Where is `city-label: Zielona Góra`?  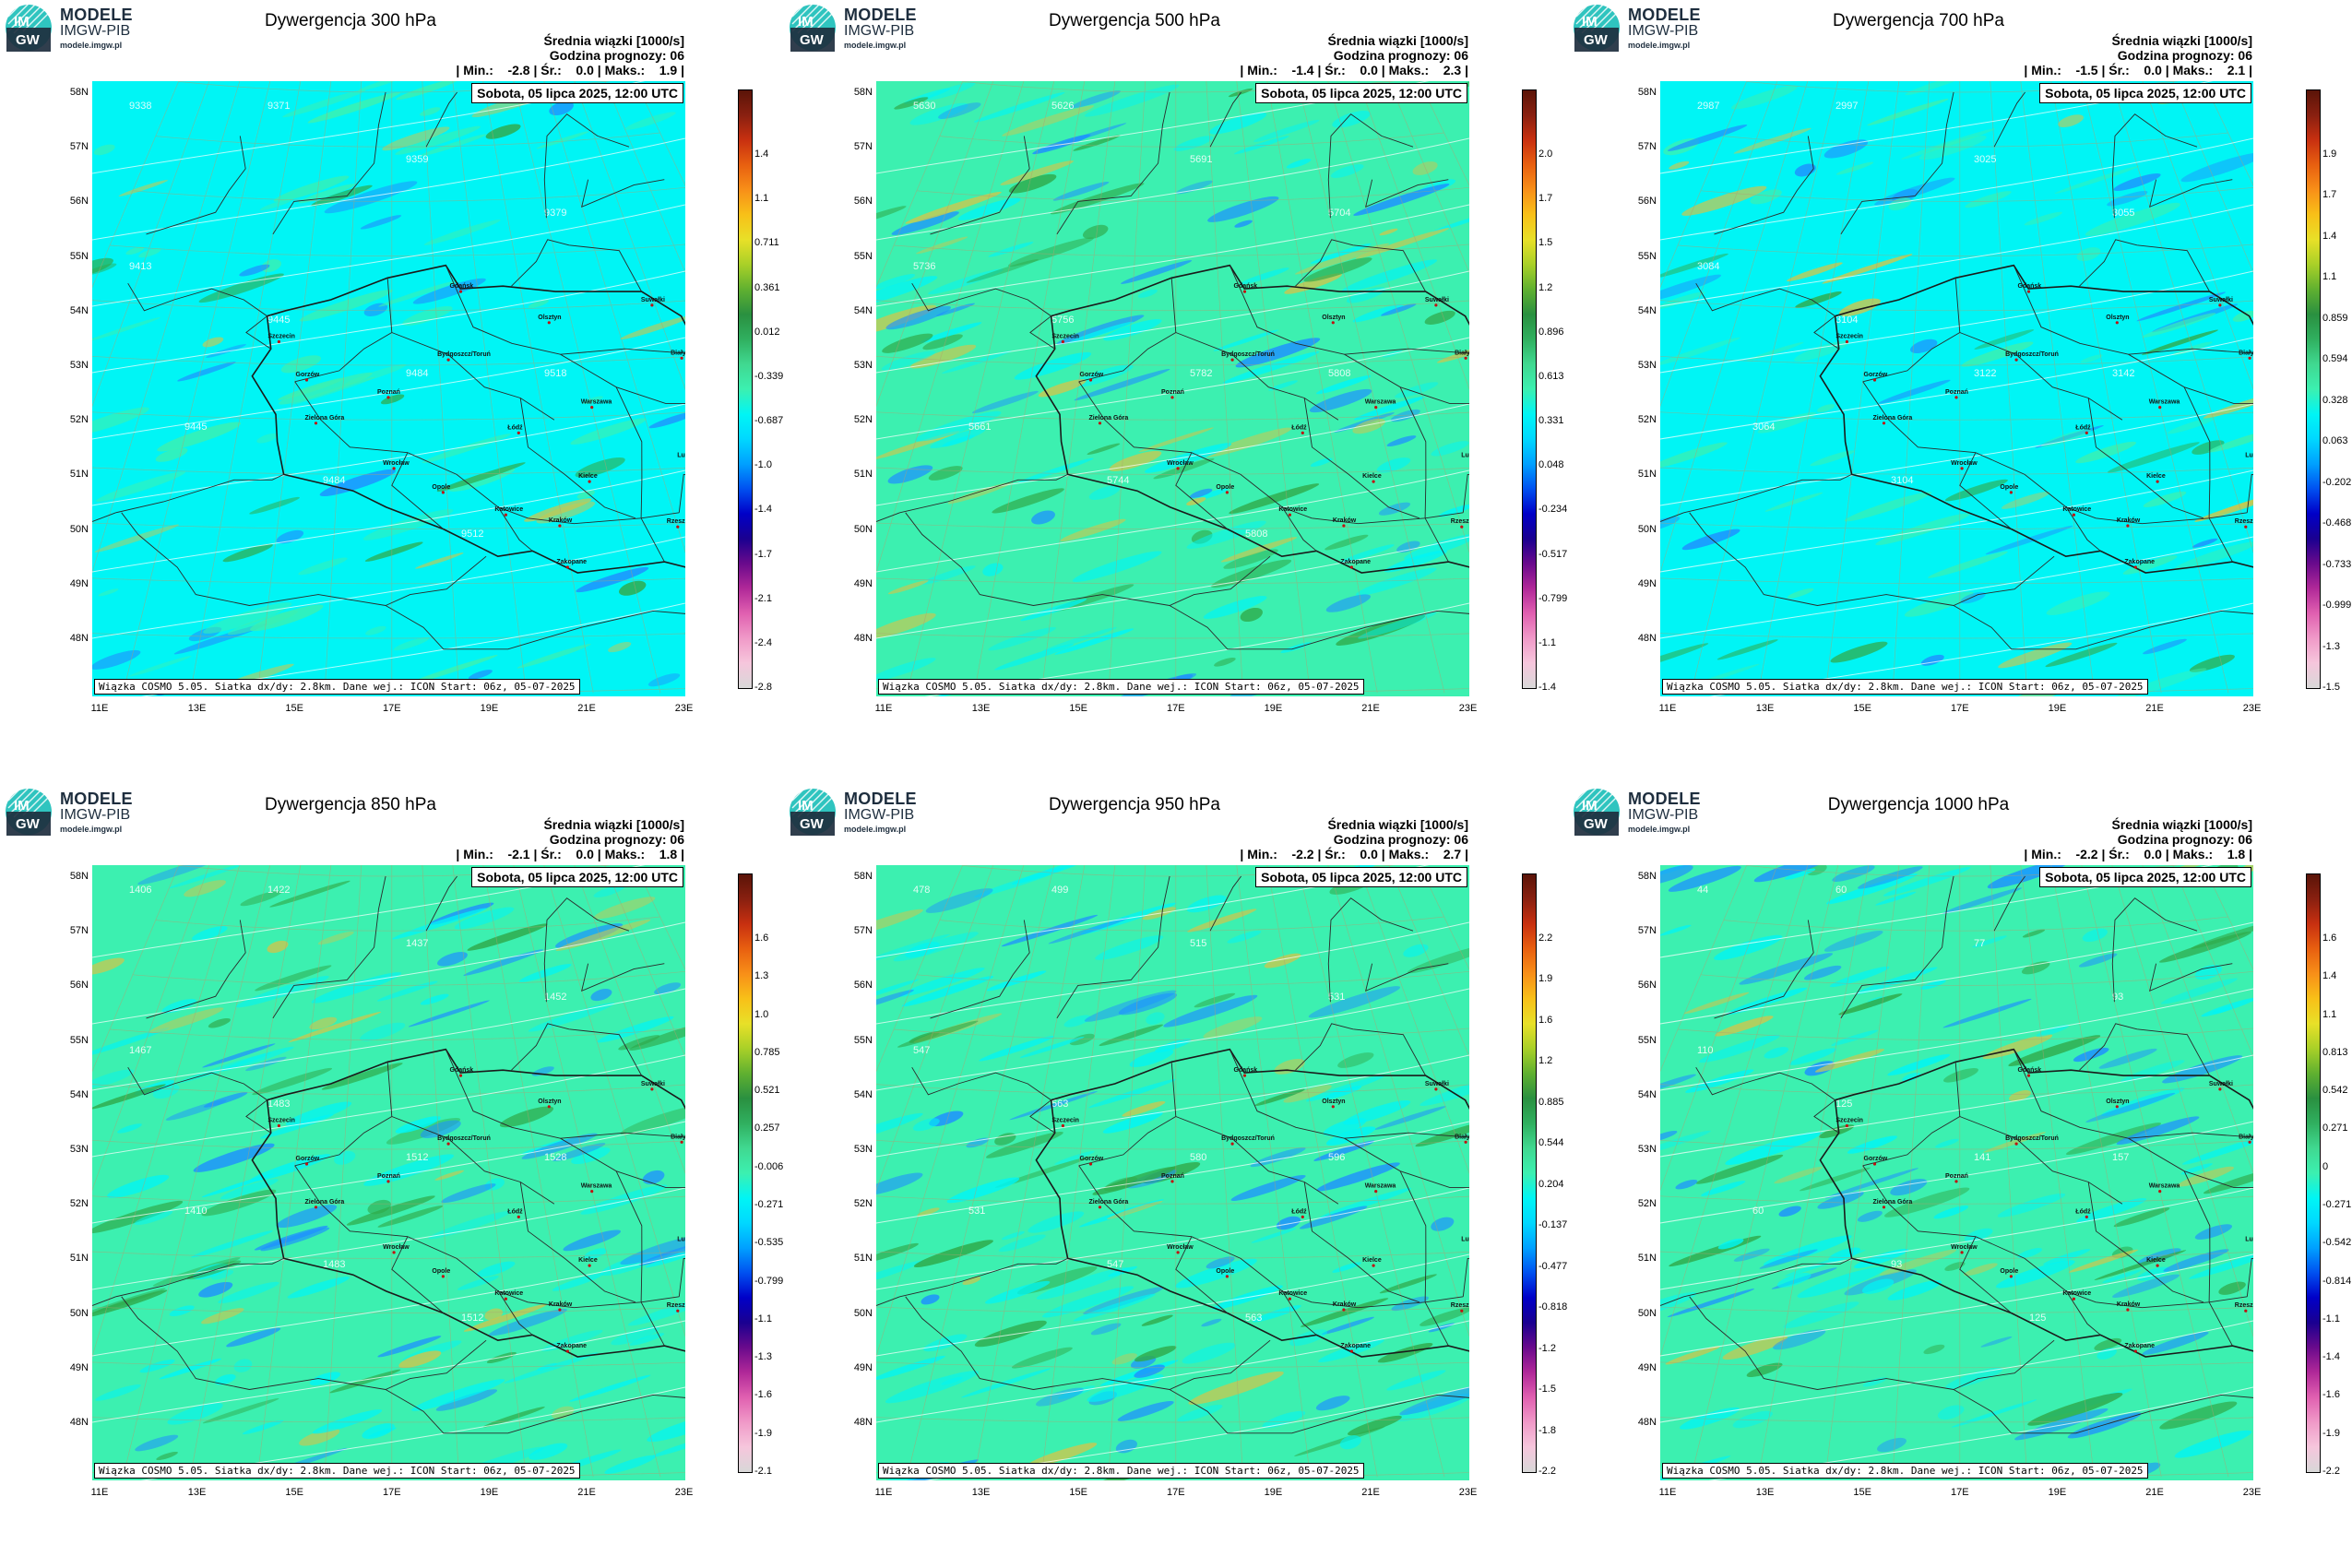 city-label: Zielona Góra is located at coordinates (1893, 1202).